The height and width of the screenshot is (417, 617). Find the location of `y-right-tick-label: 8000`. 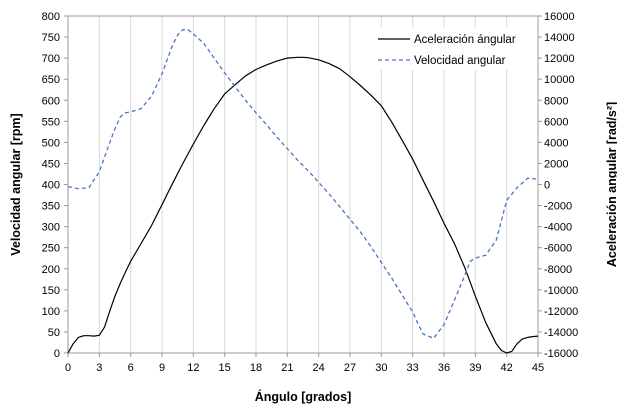

y-right-tick-label: 8000 is located at coordinates (556, 101).